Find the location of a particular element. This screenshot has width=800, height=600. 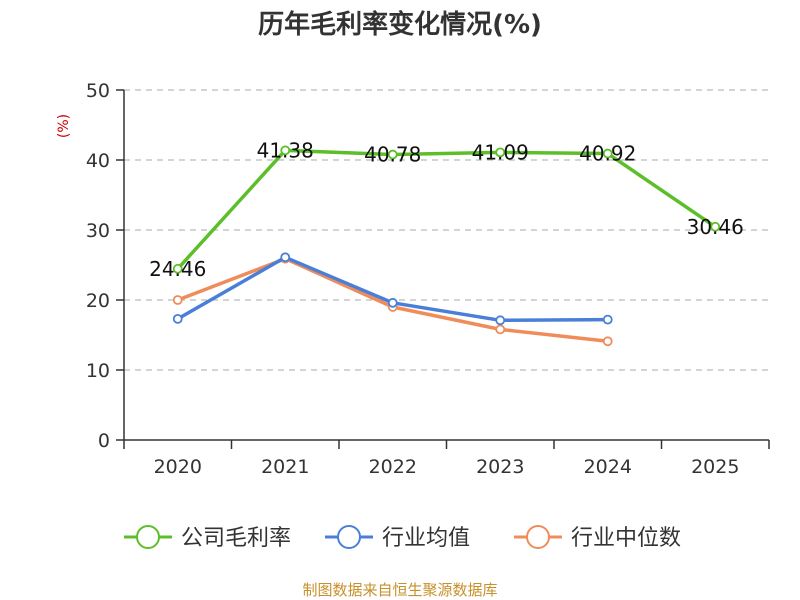

legend-item: 行业均值 is located at coordinates (397, 538).